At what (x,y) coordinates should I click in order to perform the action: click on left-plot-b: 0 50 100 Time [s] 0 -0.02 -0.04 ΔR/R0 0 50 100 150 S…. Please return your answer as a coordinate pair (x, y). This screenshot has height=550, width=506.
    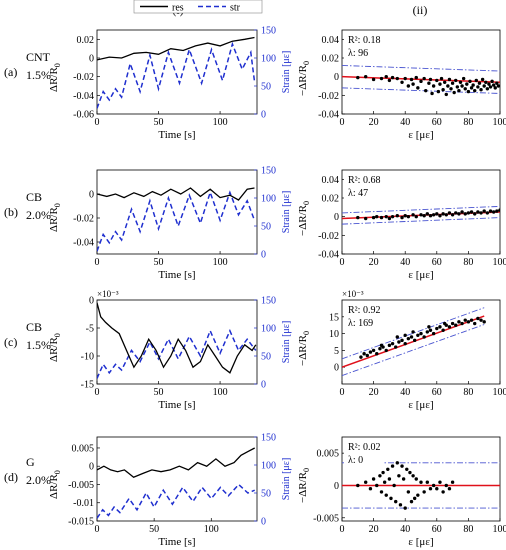
    Looking at the image, I should click on (170, 224).